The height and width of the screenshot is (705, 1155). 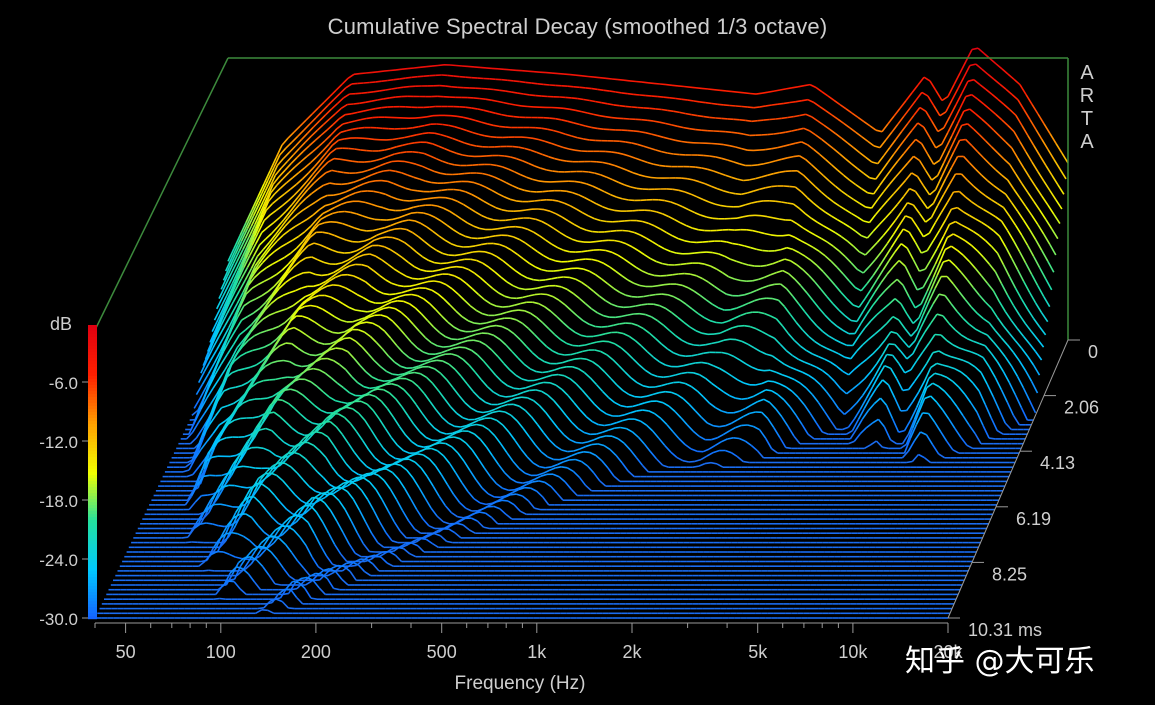 What do you see at coordinates (910, 253) in the screenshot?
I see `slice-11-seg` at bounding box center [910, 253].